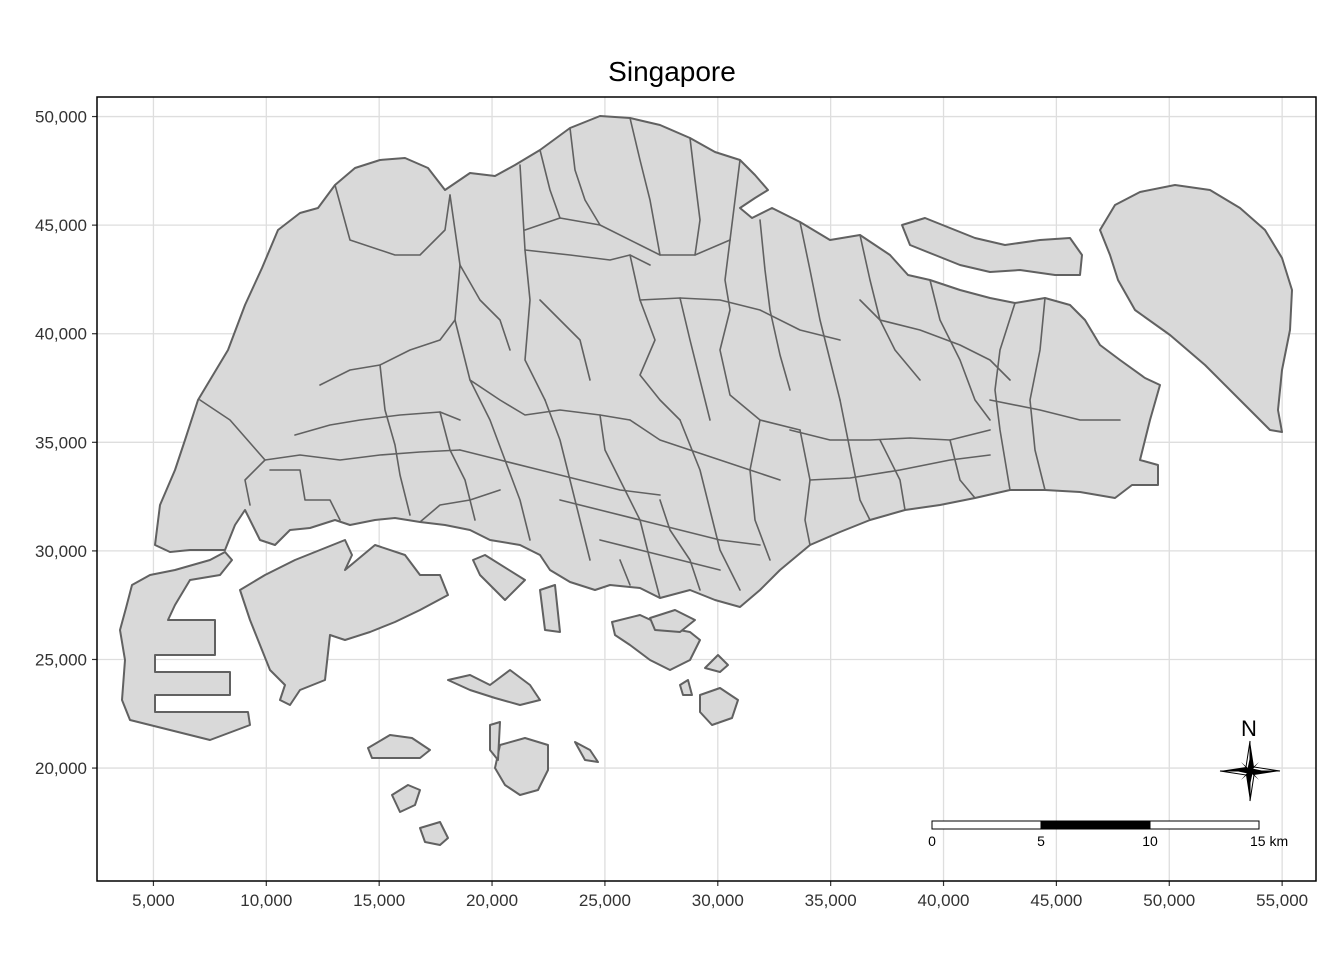 This screenshot has height=960, width=1344. I want to click on x-tick-label: 5,000, so click(153, 900).